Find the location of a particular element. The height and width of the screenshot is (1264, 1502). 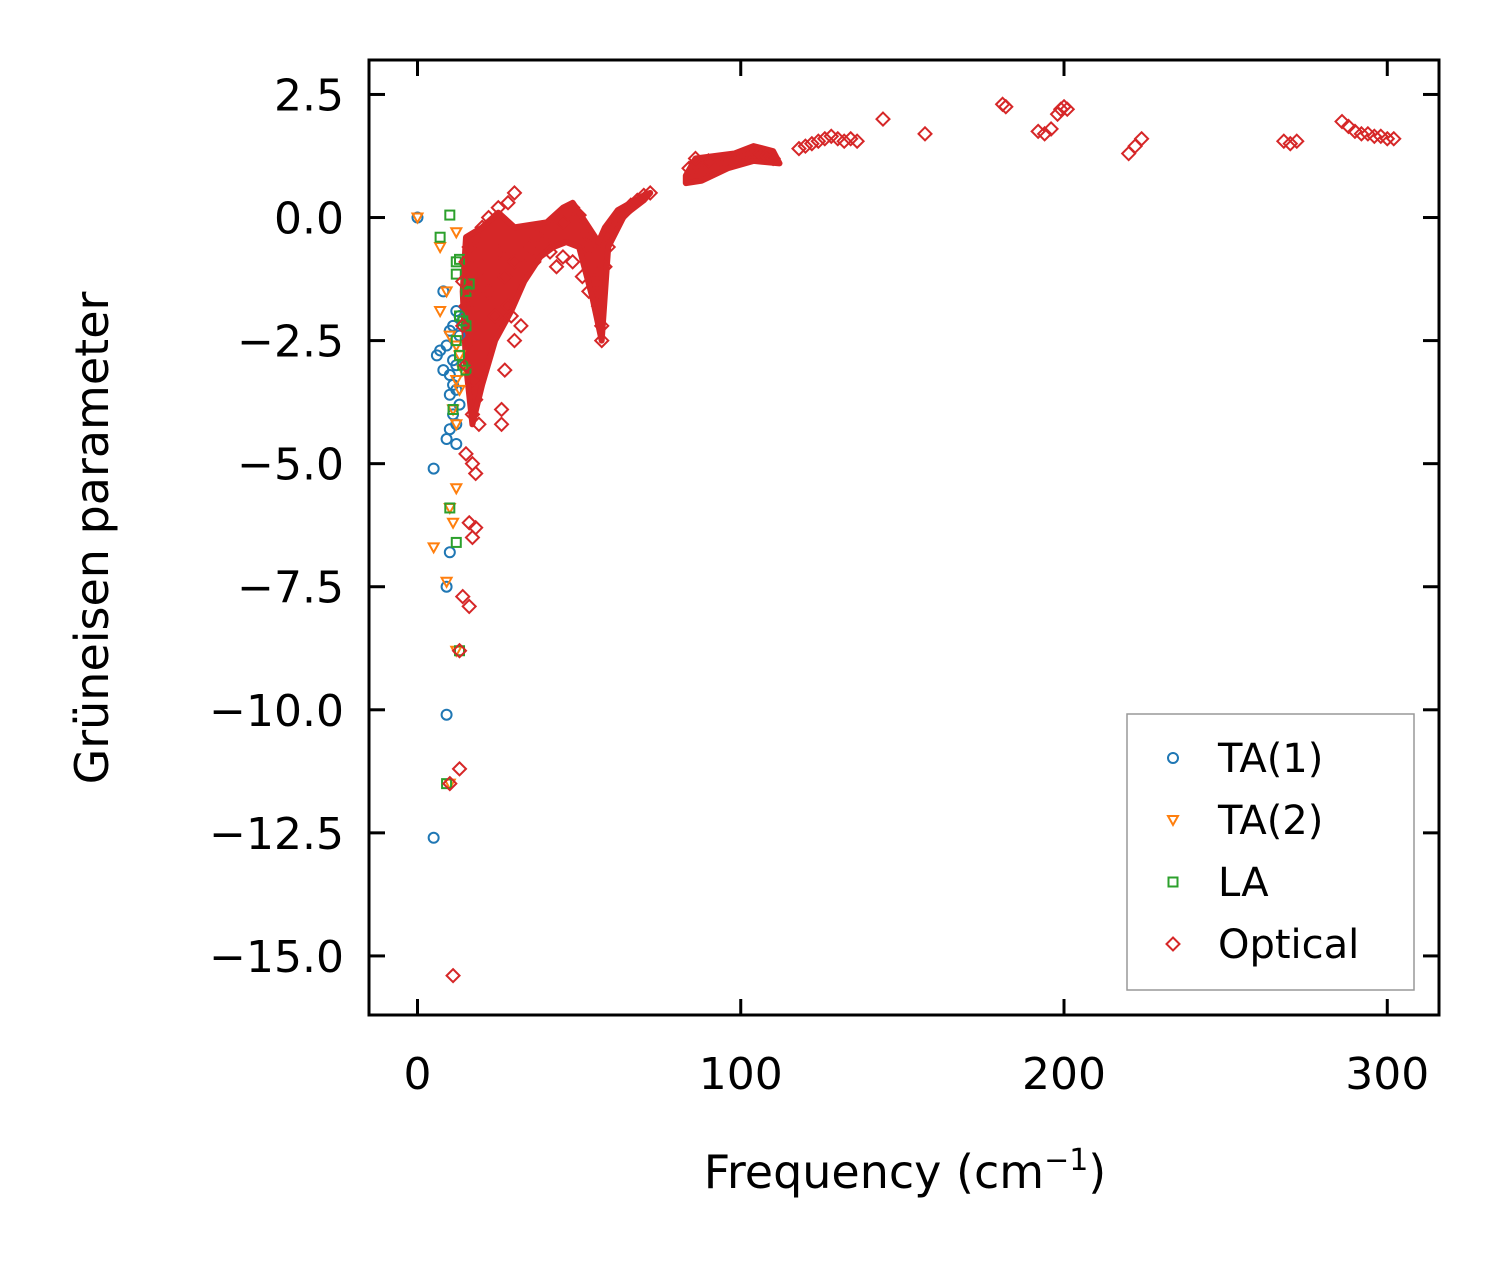

x-axis-title-superscript: −1 is located at coordinates (1066, 1160).